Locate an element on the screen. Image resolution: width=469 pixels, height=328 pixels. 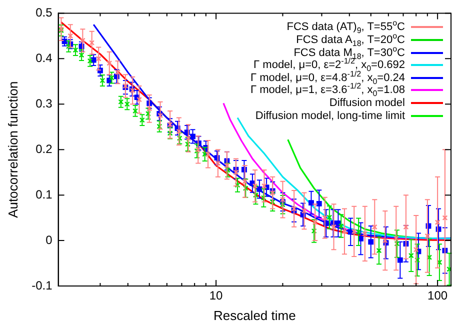
legend-label: Diffusion model, long-time limit is located at coordinates (330, 116).